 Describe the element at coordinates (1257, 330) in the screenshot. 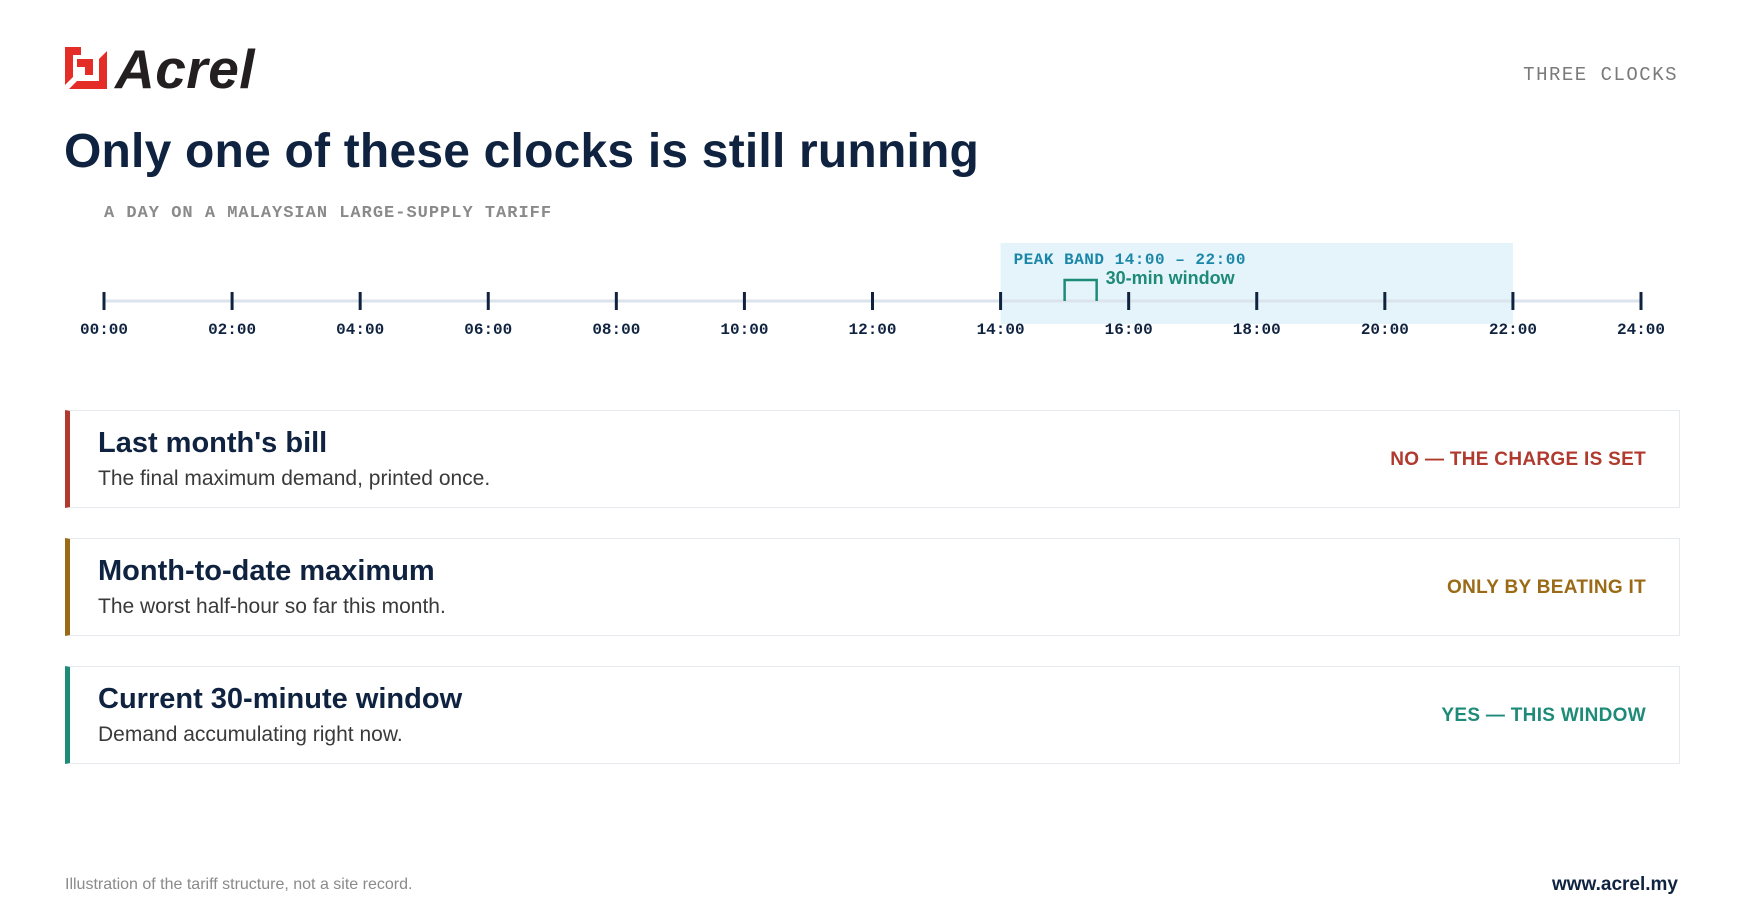

I see `timeline-tick-label: 18:00` at that location.